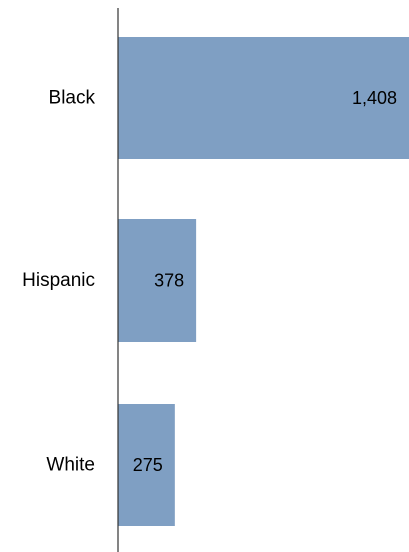  I want to click on category-label-hispanic: Hispanic, so click(58, 280).